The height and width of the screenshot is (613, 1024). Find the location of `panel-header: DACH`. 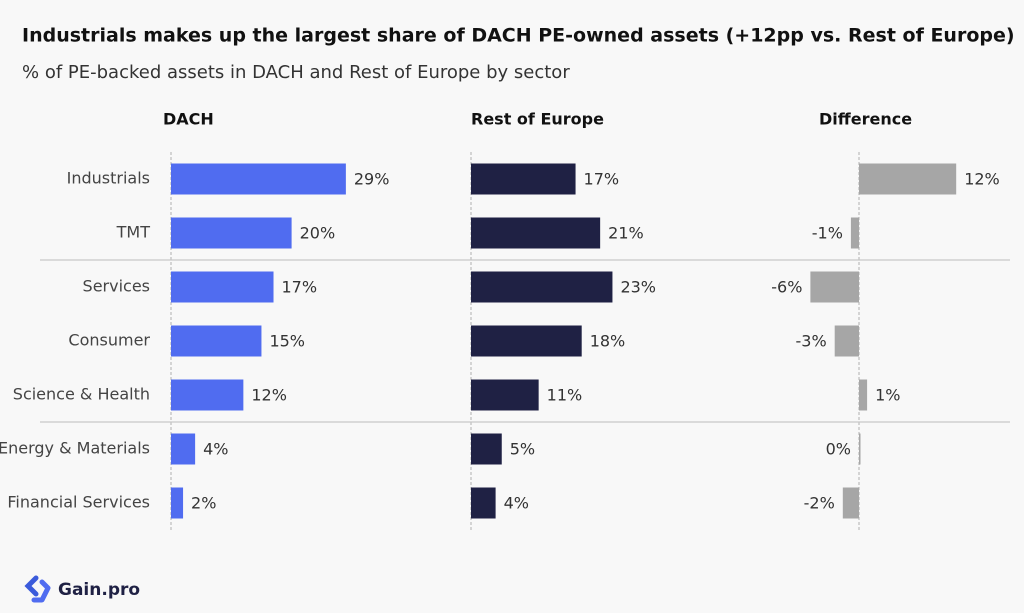

panel-header: DACH is located at coordinates (188, 119).